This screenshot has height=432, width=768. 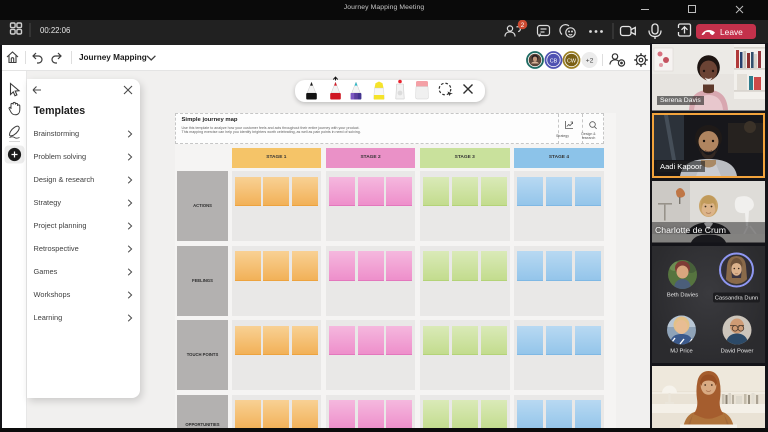 What do you see at coordinates (590, 61) in the screenshot?
I see `svg-text: +2` at bounding box center [590, 61].